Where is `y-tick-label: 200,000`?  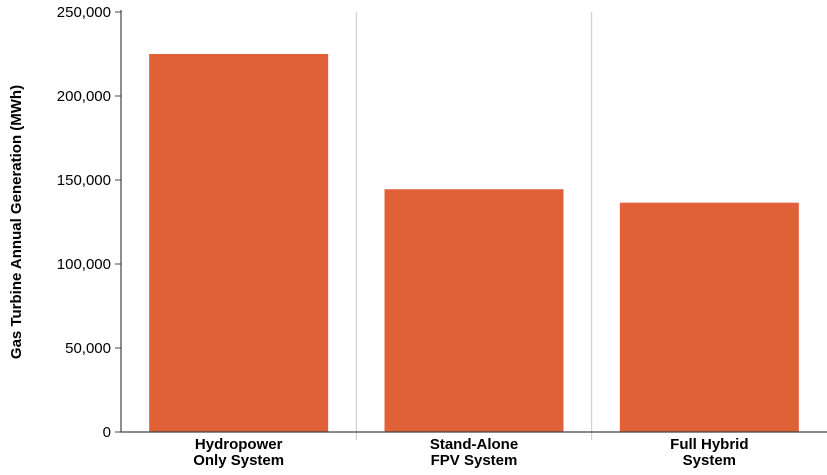
y-tick-label: 200,000 is located at coordinates (84, 96).